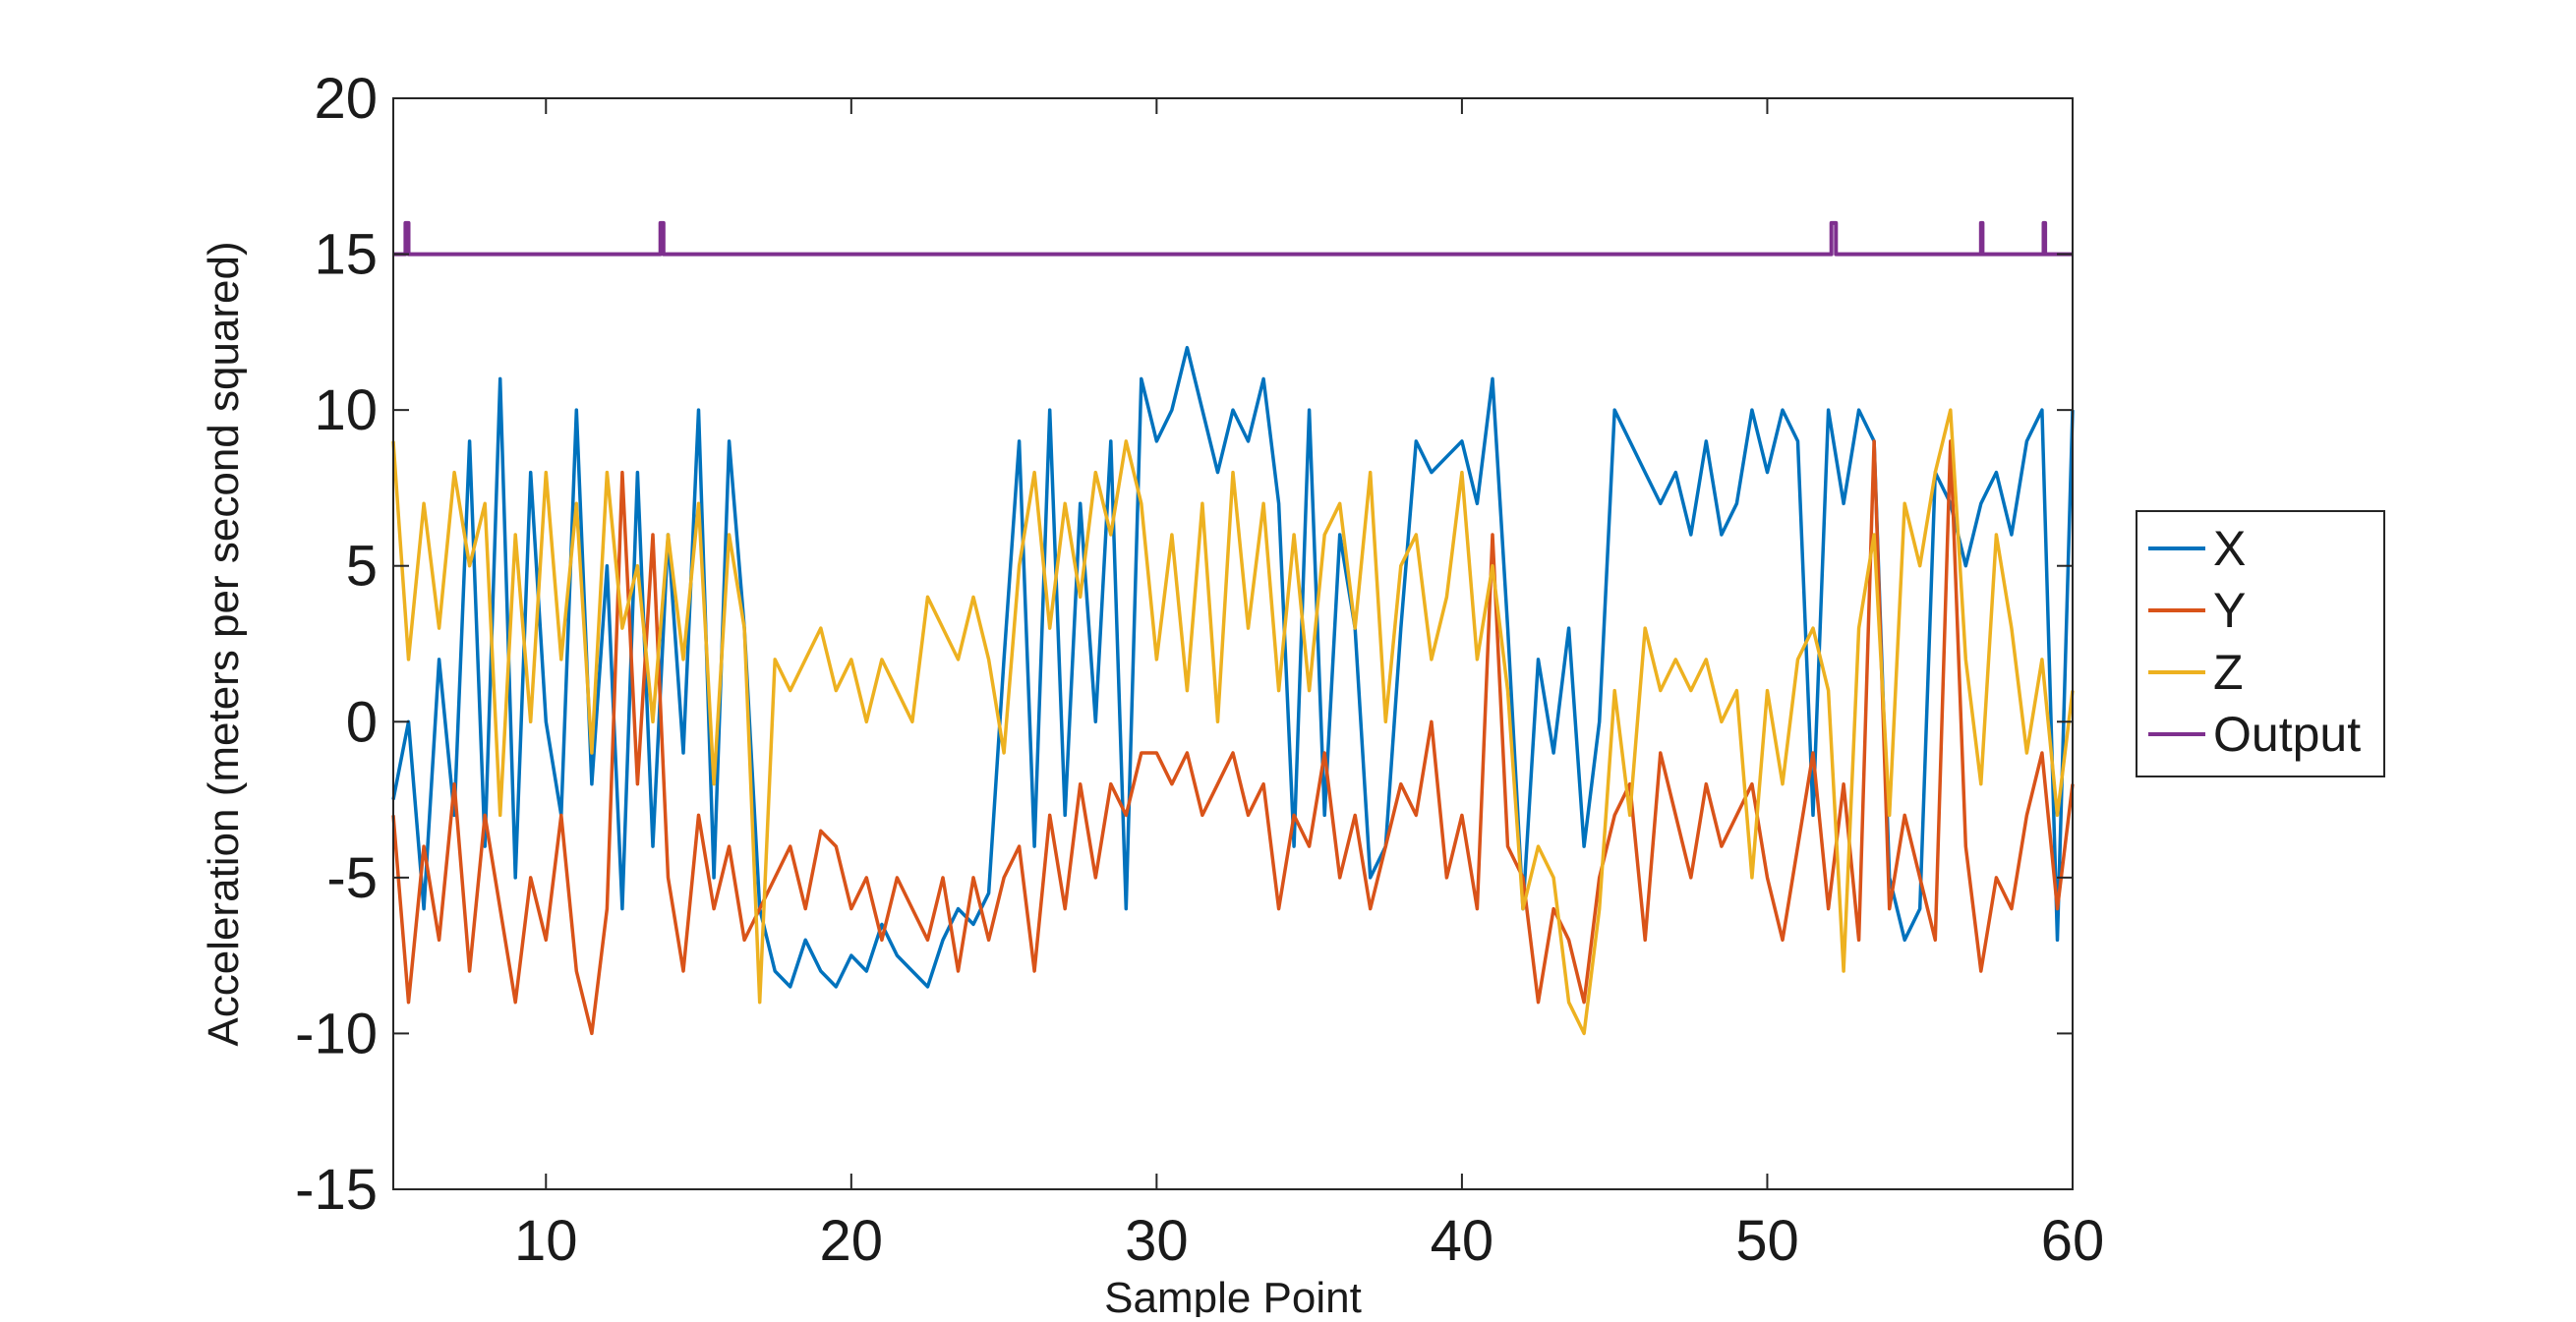 Image resolution: width=2576 pixels, height=1322 pixels. I want to click on y-tick-label: -10, so click(336, 1033).